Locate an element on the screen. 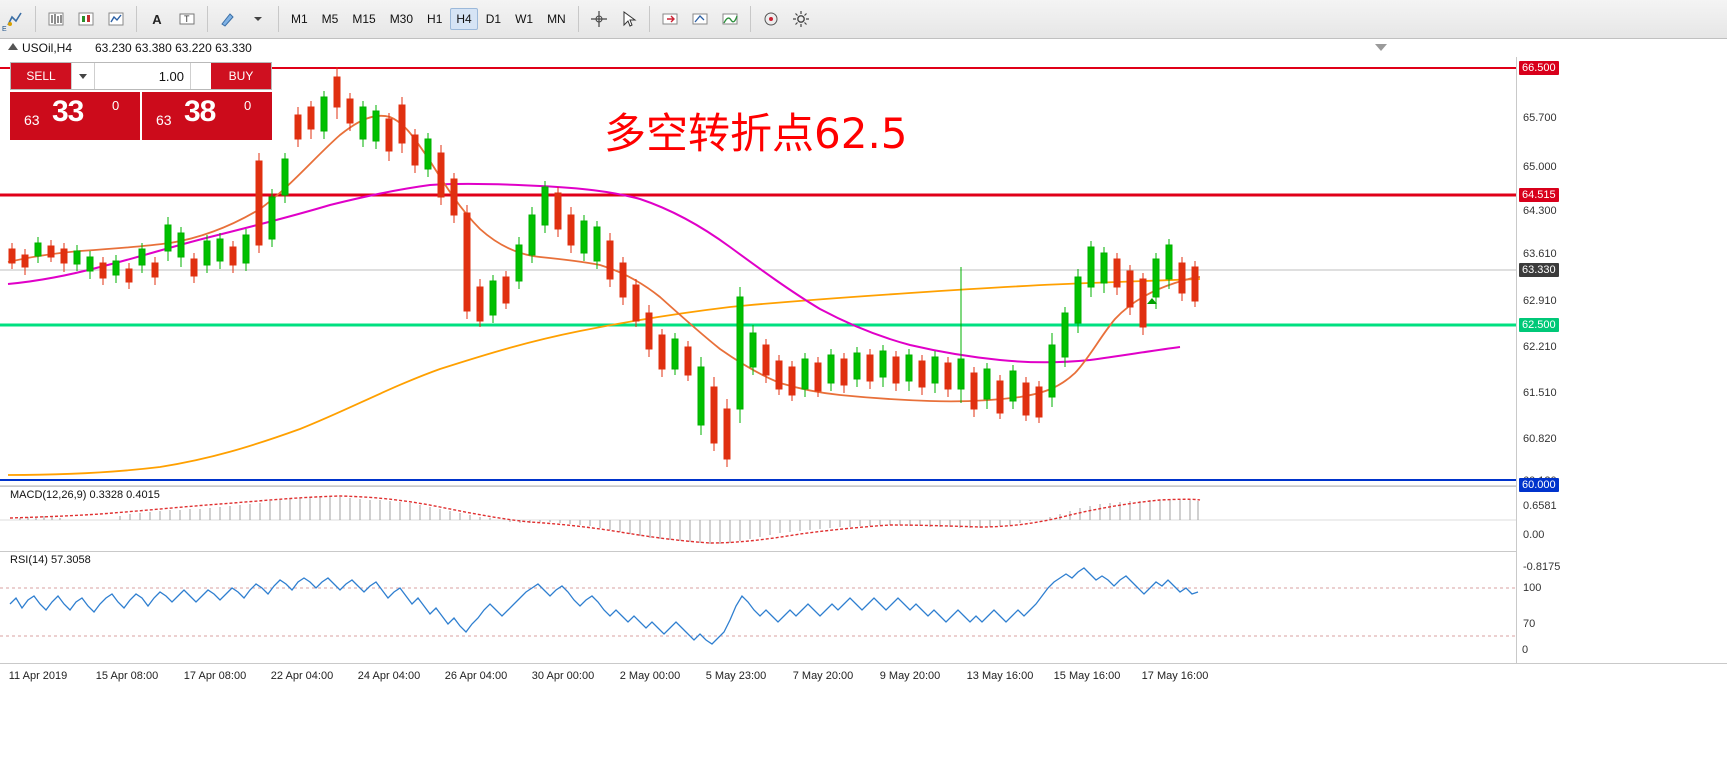  price-tick: 64.300 is located at coordinates (1540, 211).